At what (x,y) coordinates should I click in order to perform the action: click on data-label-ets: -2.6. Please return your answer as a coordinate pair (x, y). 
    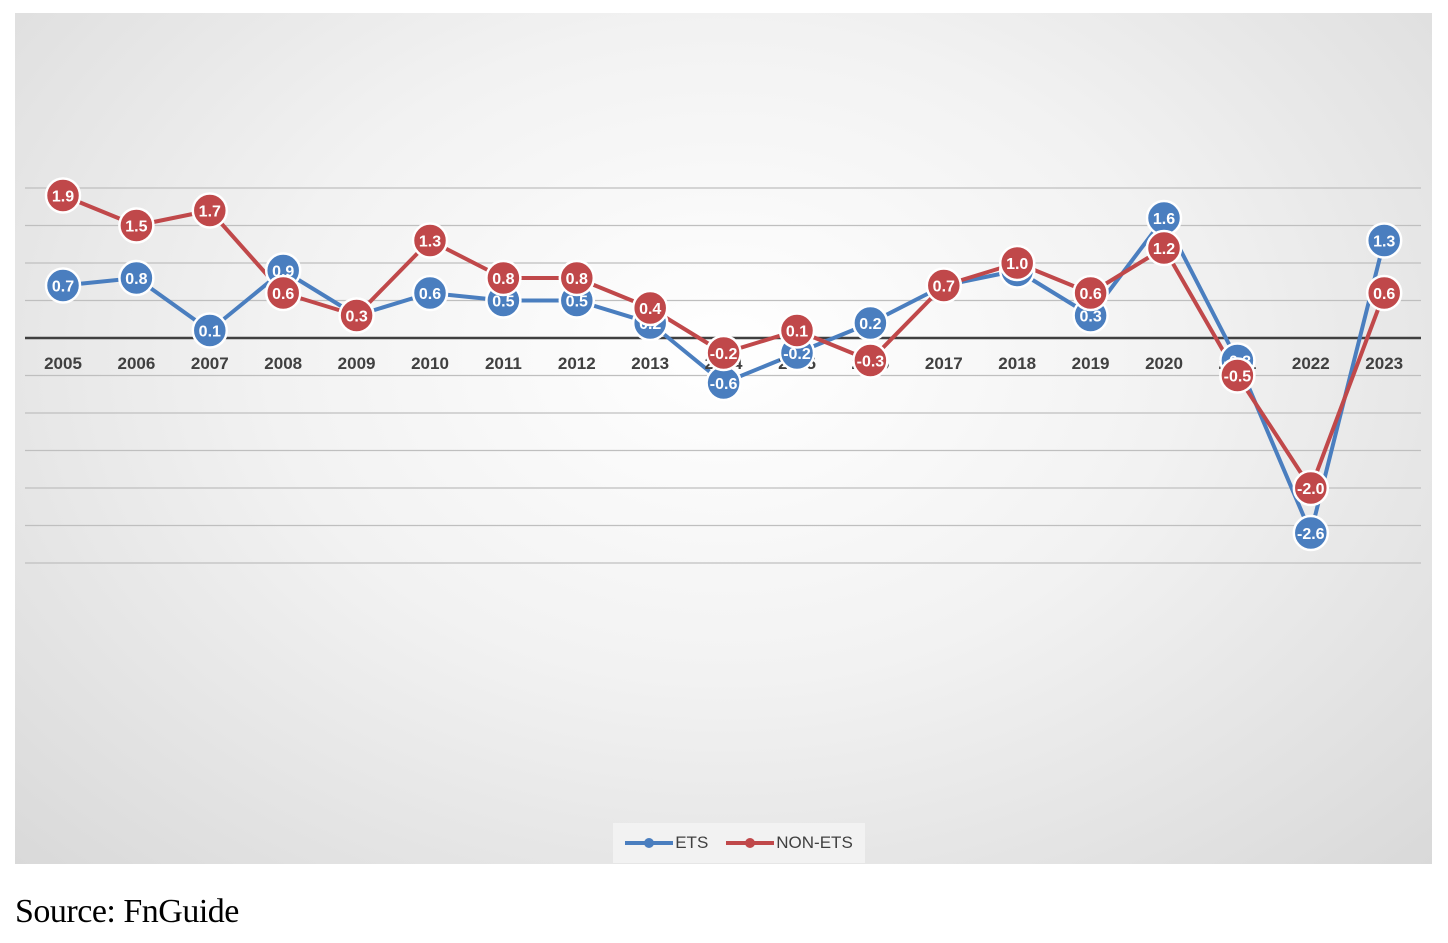
    Looking at the image, I should click on (1311, 534).